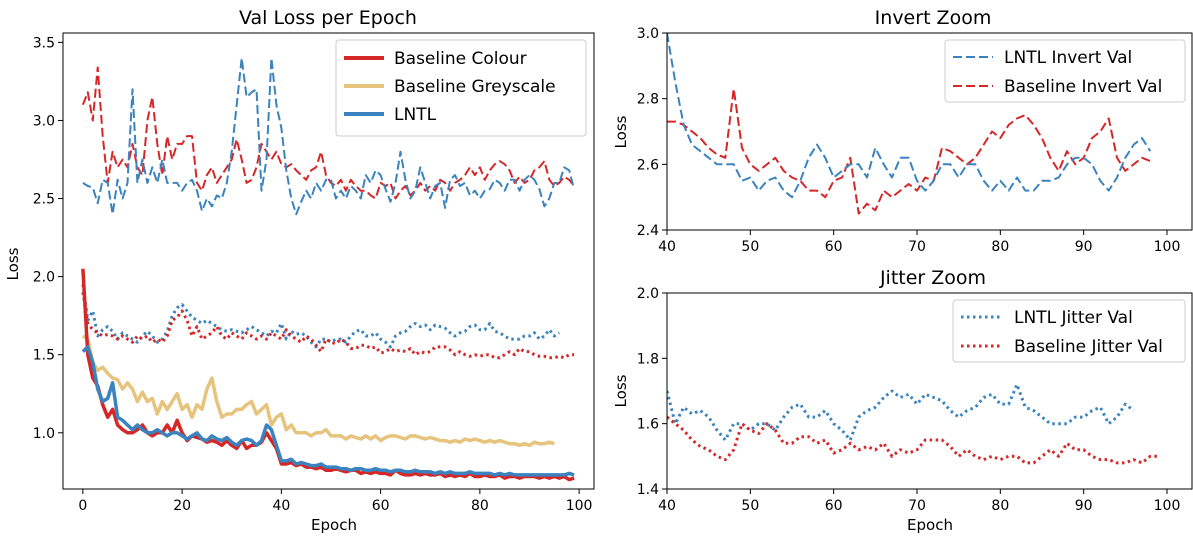 The width and height of the screenshot is (1193, 537). I want to click on legend-label-baseline-jitter: Baseline Jitter Val, so click(1088, 347).